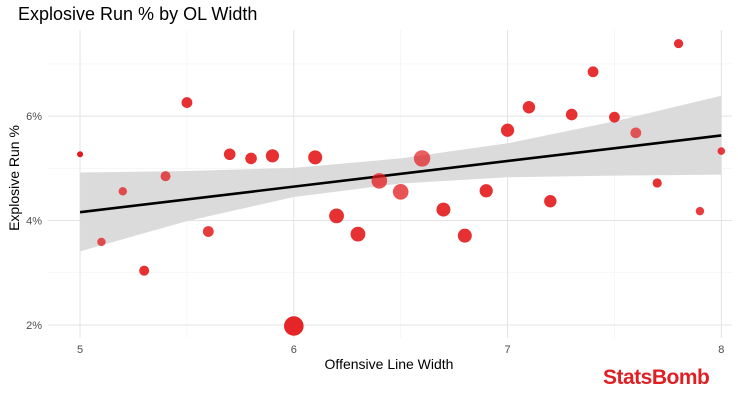 The height and width of the screenshot is (400, 738). I want to click on y-tick-label: 6%, so click(34, 117).